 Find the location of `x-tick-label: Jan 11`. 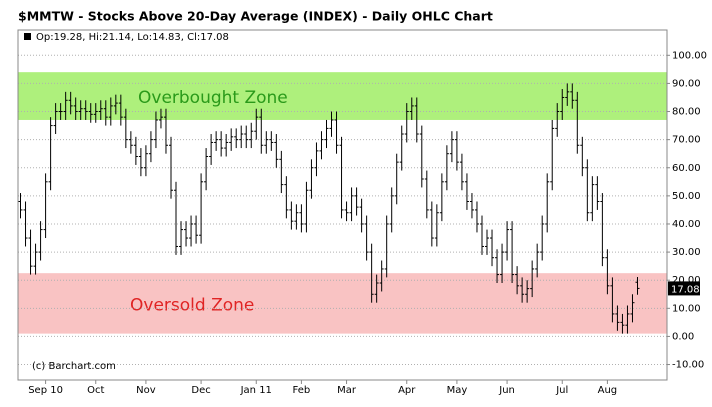

x-tick-label: Jan 11 is located at coordinates (256, 390).